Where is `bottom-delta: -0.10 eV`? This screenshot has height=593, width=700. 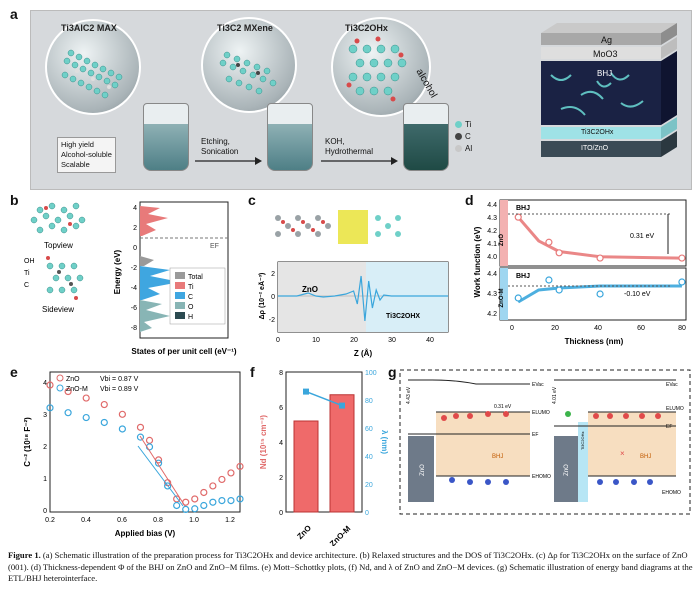
bottom-delta: -0.10 eV is located at coordinates (637, 294).